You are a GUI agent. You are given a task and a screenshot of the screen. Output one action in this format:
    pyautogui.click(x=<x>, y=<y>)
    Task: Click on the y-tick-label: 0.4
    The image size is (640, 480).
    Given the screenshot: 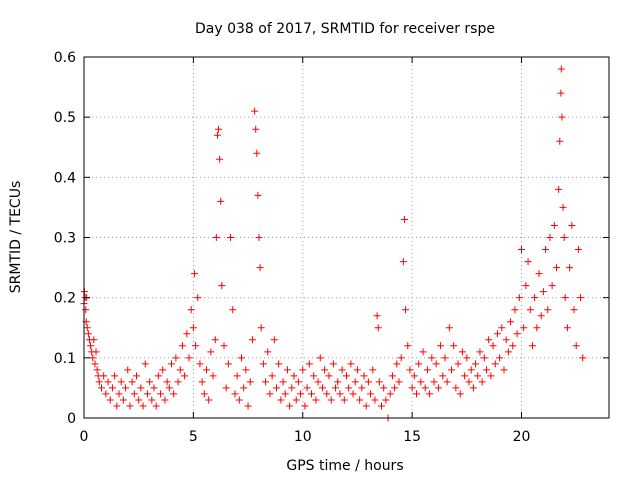 What is the action you would take?
    pyautogui.click(x=65, y=178)
    